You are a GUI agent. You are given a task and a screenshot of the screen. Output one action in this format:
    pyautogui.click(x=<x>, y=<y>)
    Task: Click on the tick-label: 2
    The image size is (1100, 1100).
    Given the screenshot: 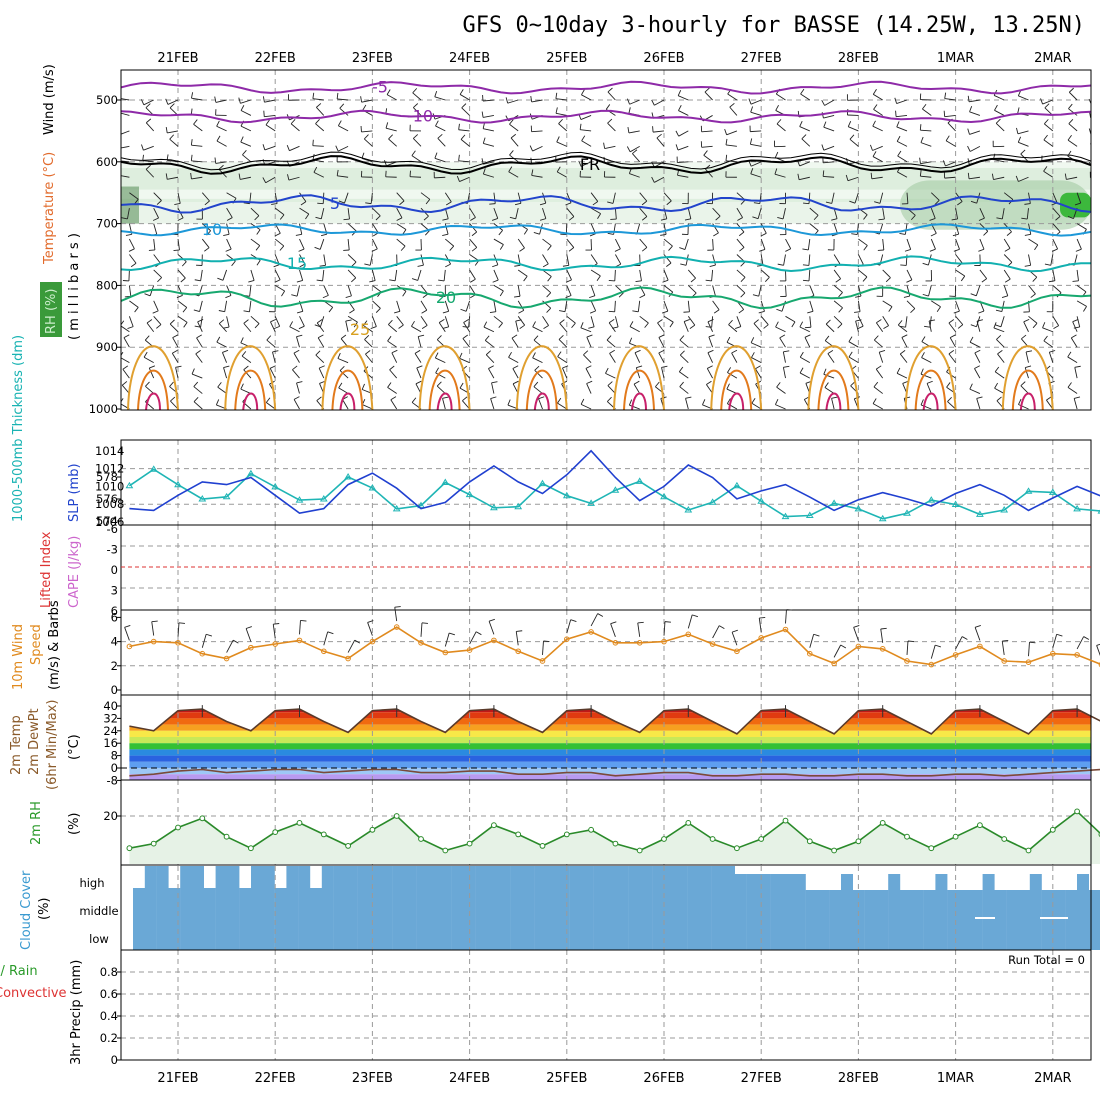 What is the action you would take?
    pyautogui.click(x=114, y=666)
    